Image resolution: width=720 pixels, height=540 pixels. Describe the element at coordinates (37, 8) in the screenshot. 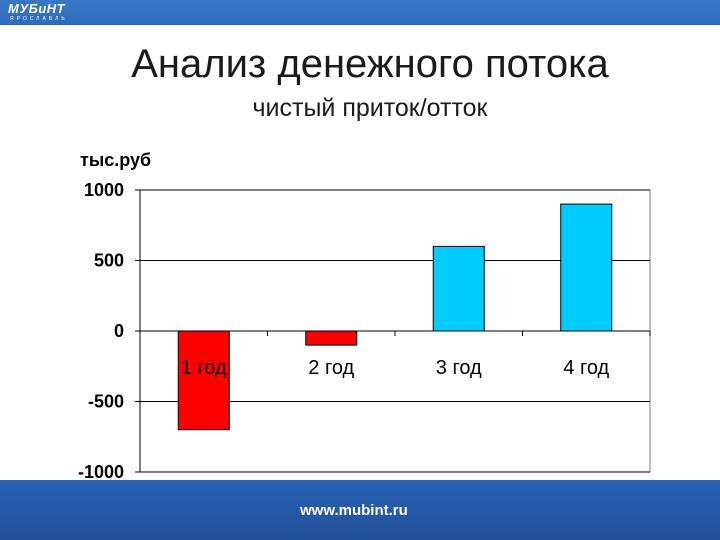

I see `logo-main-text: МУБиНТ` at that location.